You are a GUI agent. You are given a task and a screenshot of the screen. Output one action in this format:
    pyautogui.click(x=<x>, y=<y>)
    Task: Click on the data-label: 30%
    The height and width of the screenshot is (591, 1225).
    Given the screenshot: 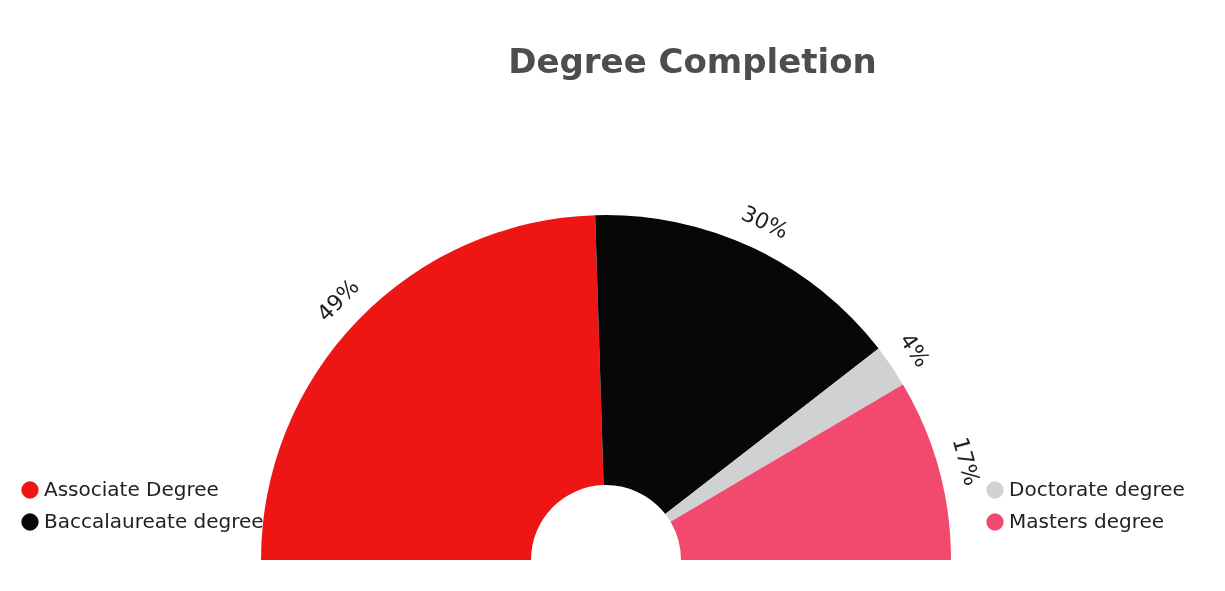 What is the action you would take?
    pyautogui.click(x=765, y=222)
    